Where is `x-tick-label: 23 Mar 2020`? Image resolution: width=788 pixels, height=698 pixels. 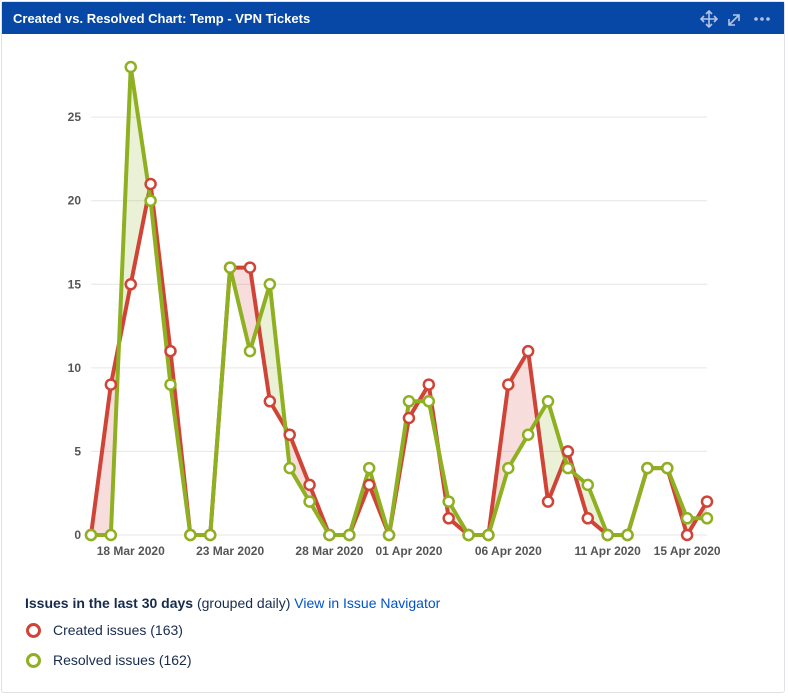 x-tick-label: 23 Mar 2020 is located at coordinates (230, 551).